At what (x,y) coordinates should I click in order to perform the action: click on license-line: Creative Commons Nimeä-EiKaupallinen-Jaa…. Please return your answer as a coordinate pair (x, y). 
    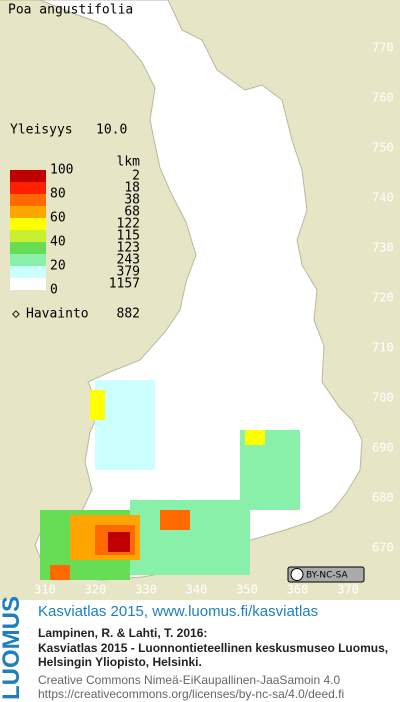
    Looking at the image, I should click on (189, 680).